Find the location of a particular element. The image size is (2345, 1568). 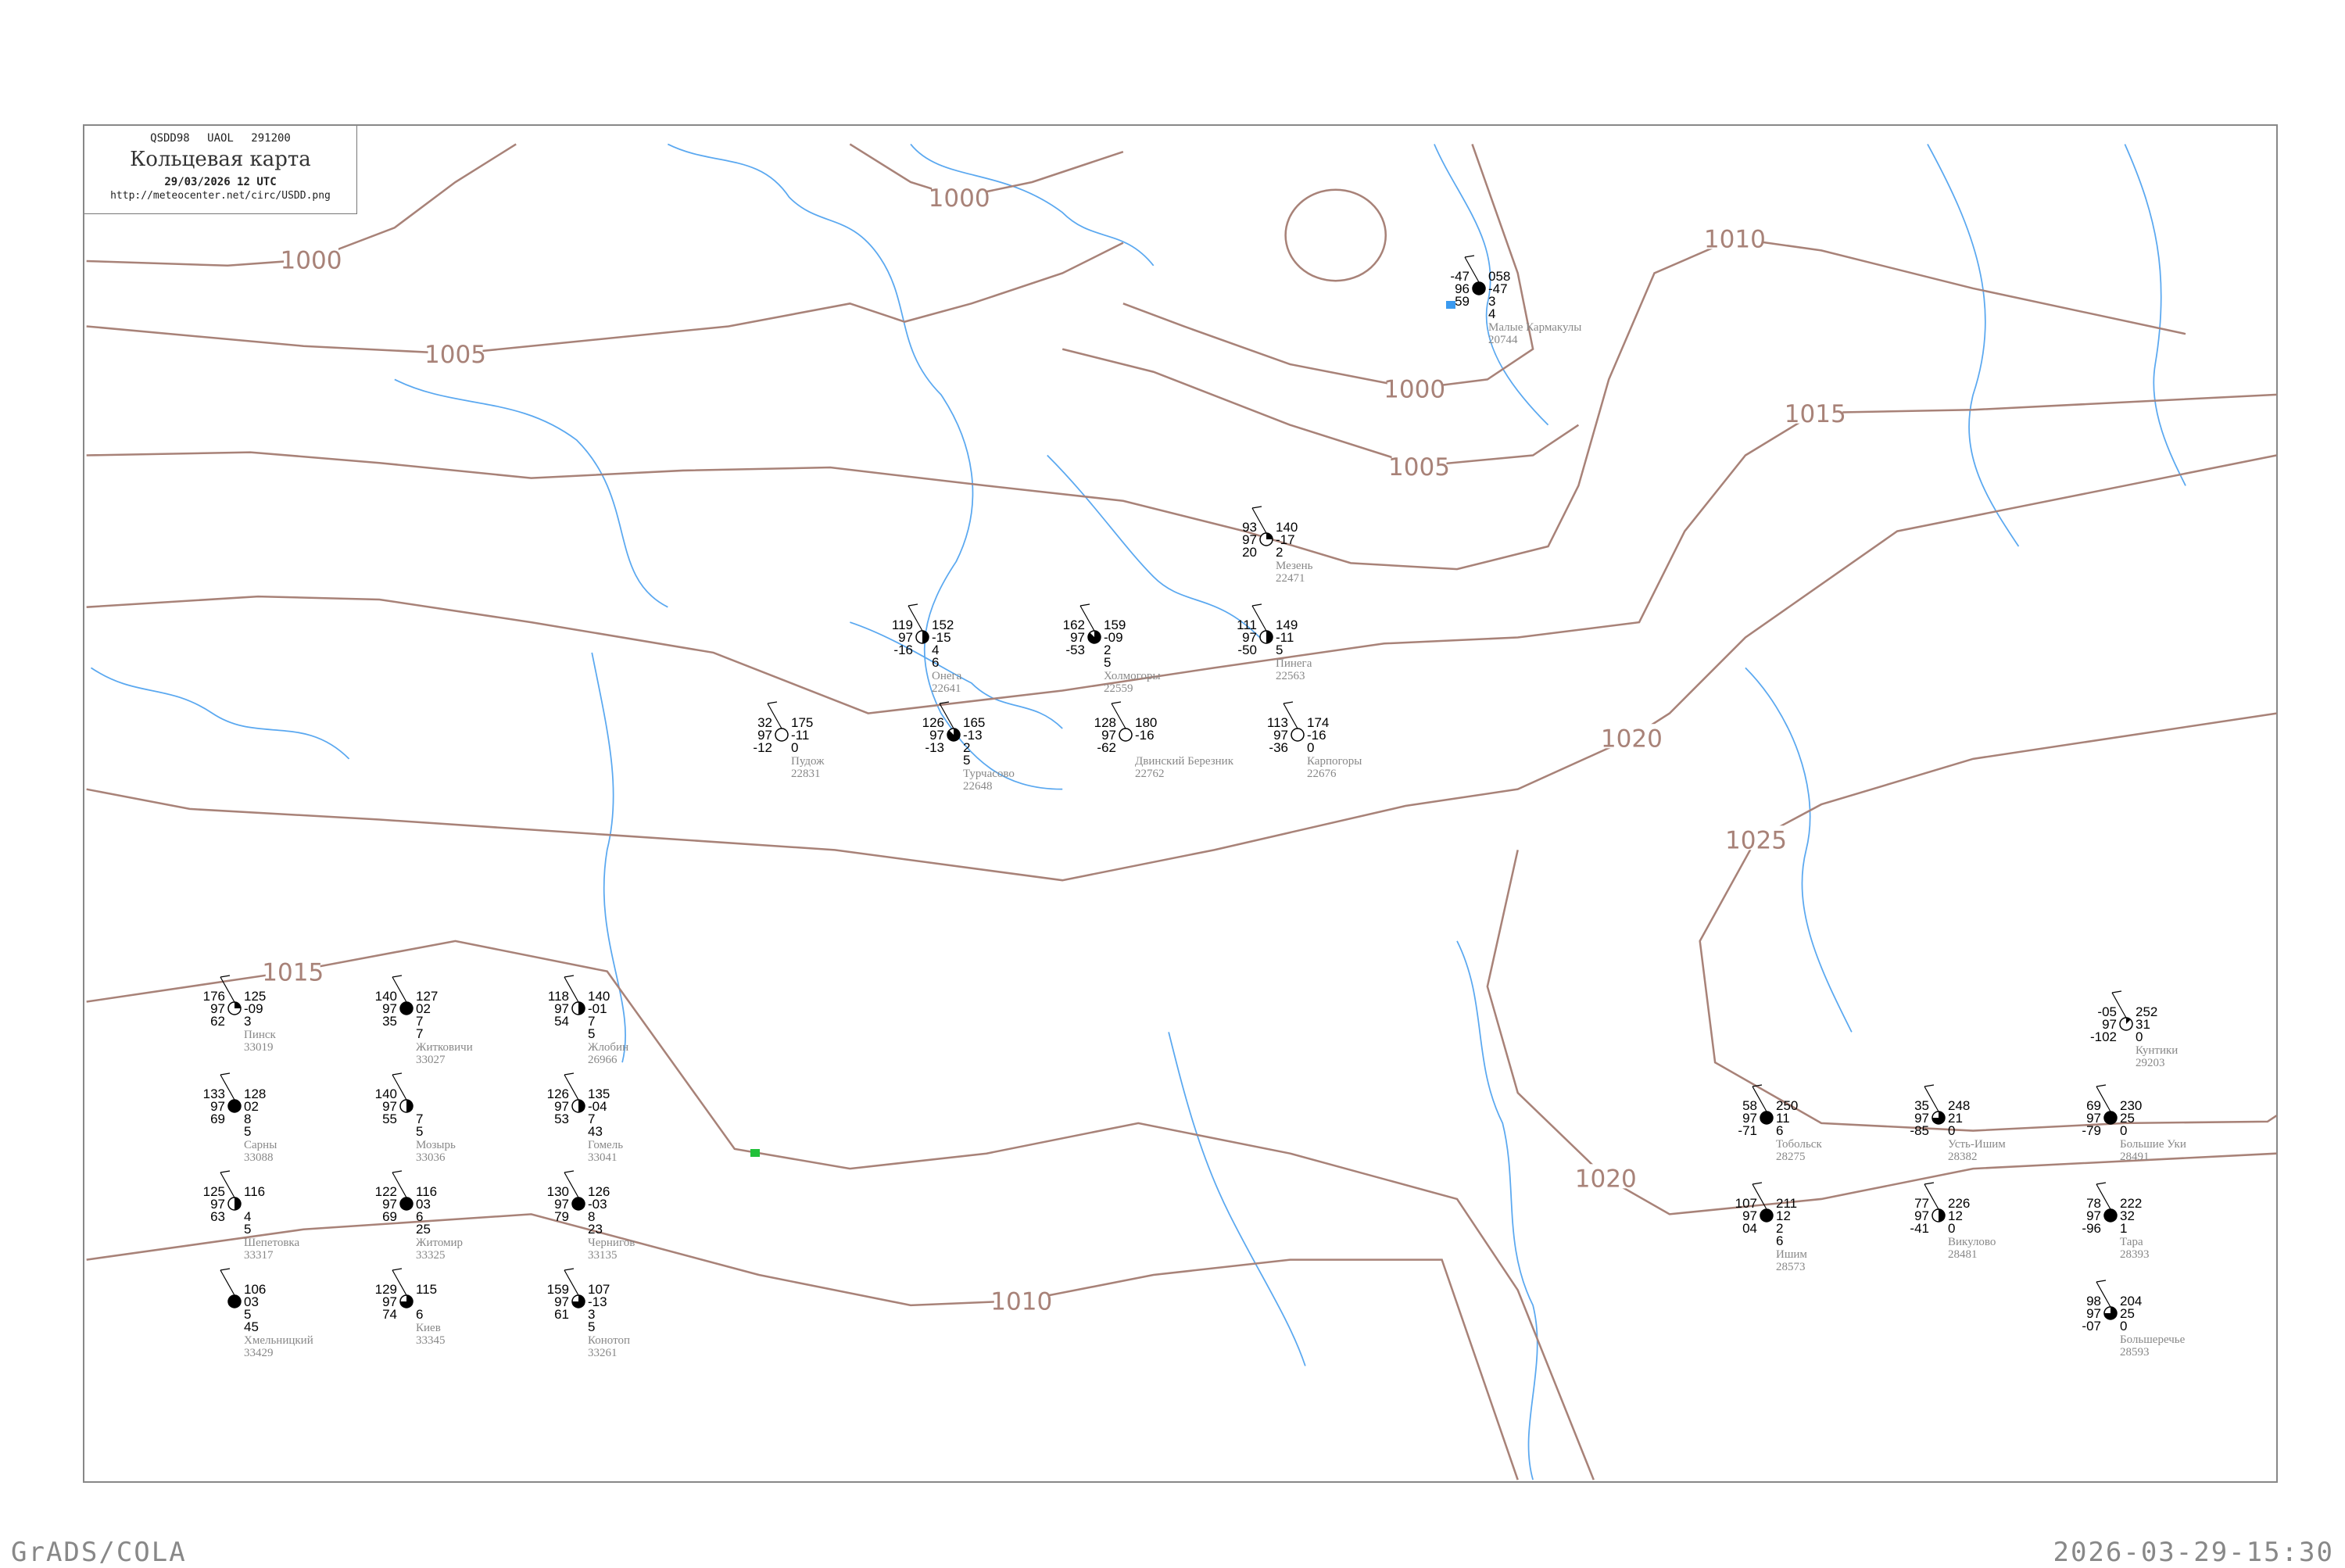

station-pressure-tendency: -01 is located at coordinates (597, 1008).